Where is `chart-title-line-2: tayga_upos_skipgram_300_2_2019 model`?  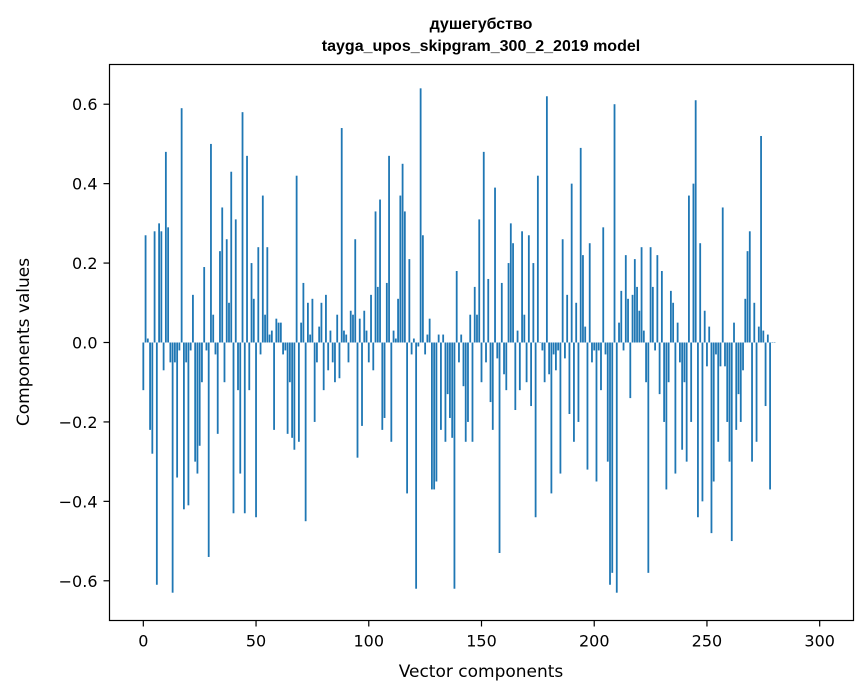
chart-title-line-2: tayga_upos_skipgram_300_2_2019 model is located at coordinates (481, 46).